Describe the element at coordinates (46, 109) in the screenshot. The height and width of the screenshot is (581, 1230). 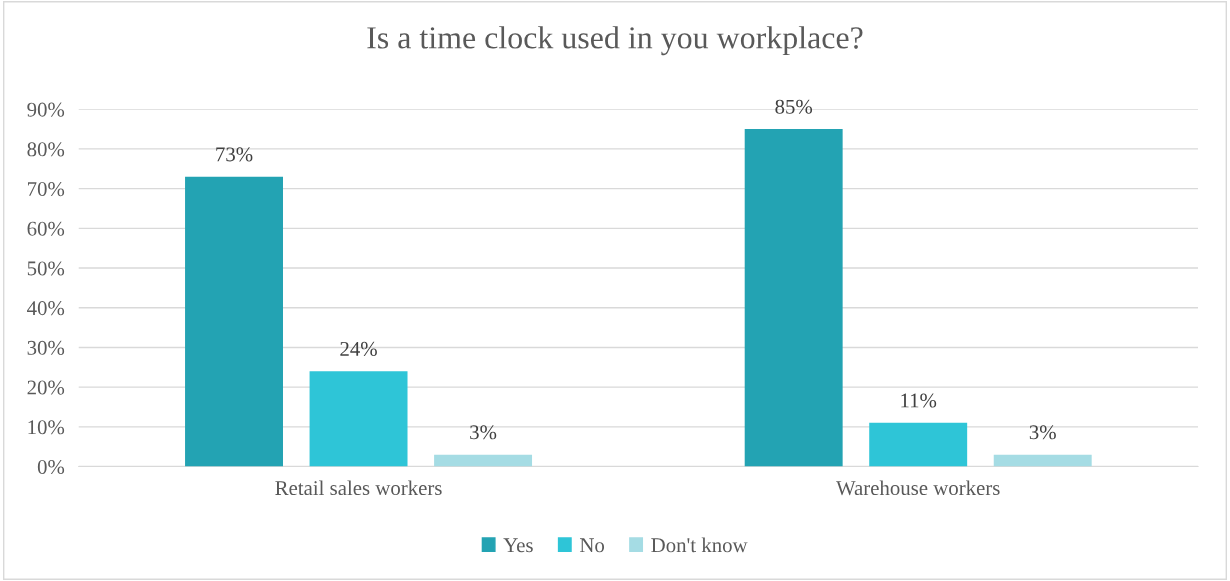
I see `y-tick-label: 90%` at that location.